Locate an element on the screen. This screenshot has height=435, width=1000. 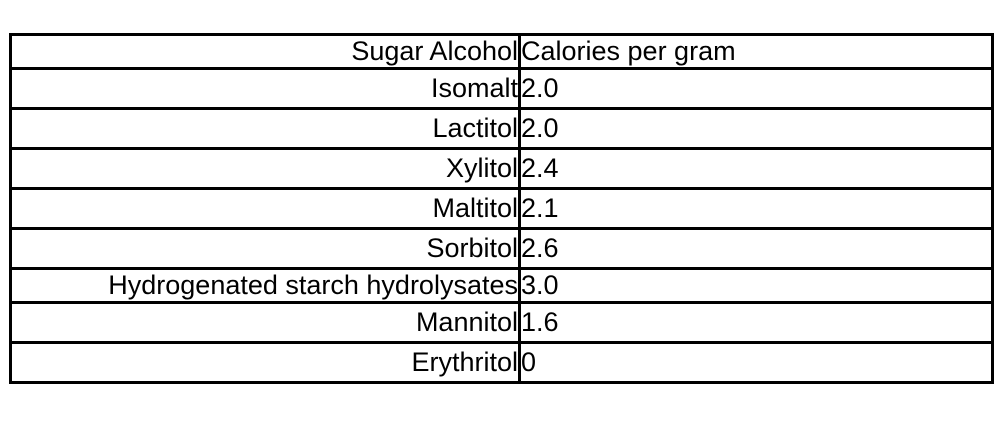
sugar-alcohol-name-cell: Hydrogenated starch hydrolysates is located at coordinates (265, 286).